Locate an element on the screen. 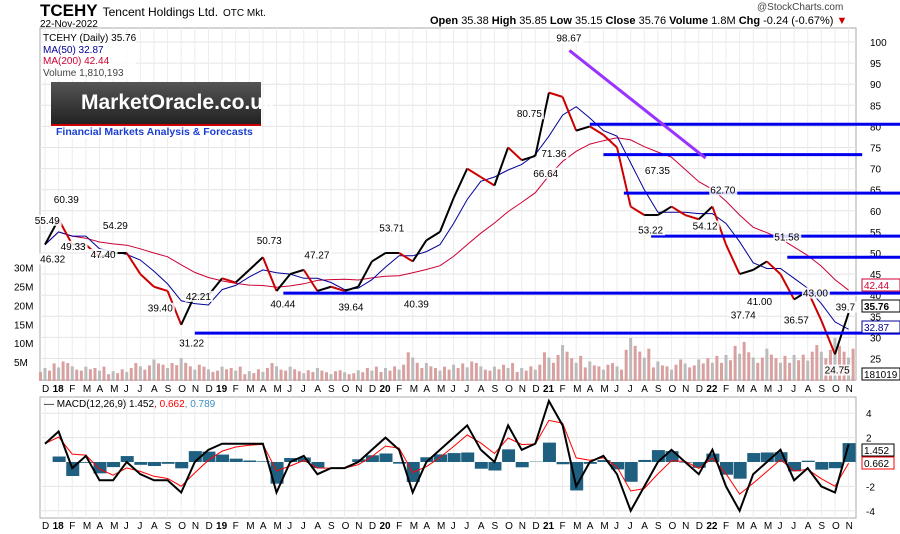  volume-label: Volume is located at coordinates (689, 21).